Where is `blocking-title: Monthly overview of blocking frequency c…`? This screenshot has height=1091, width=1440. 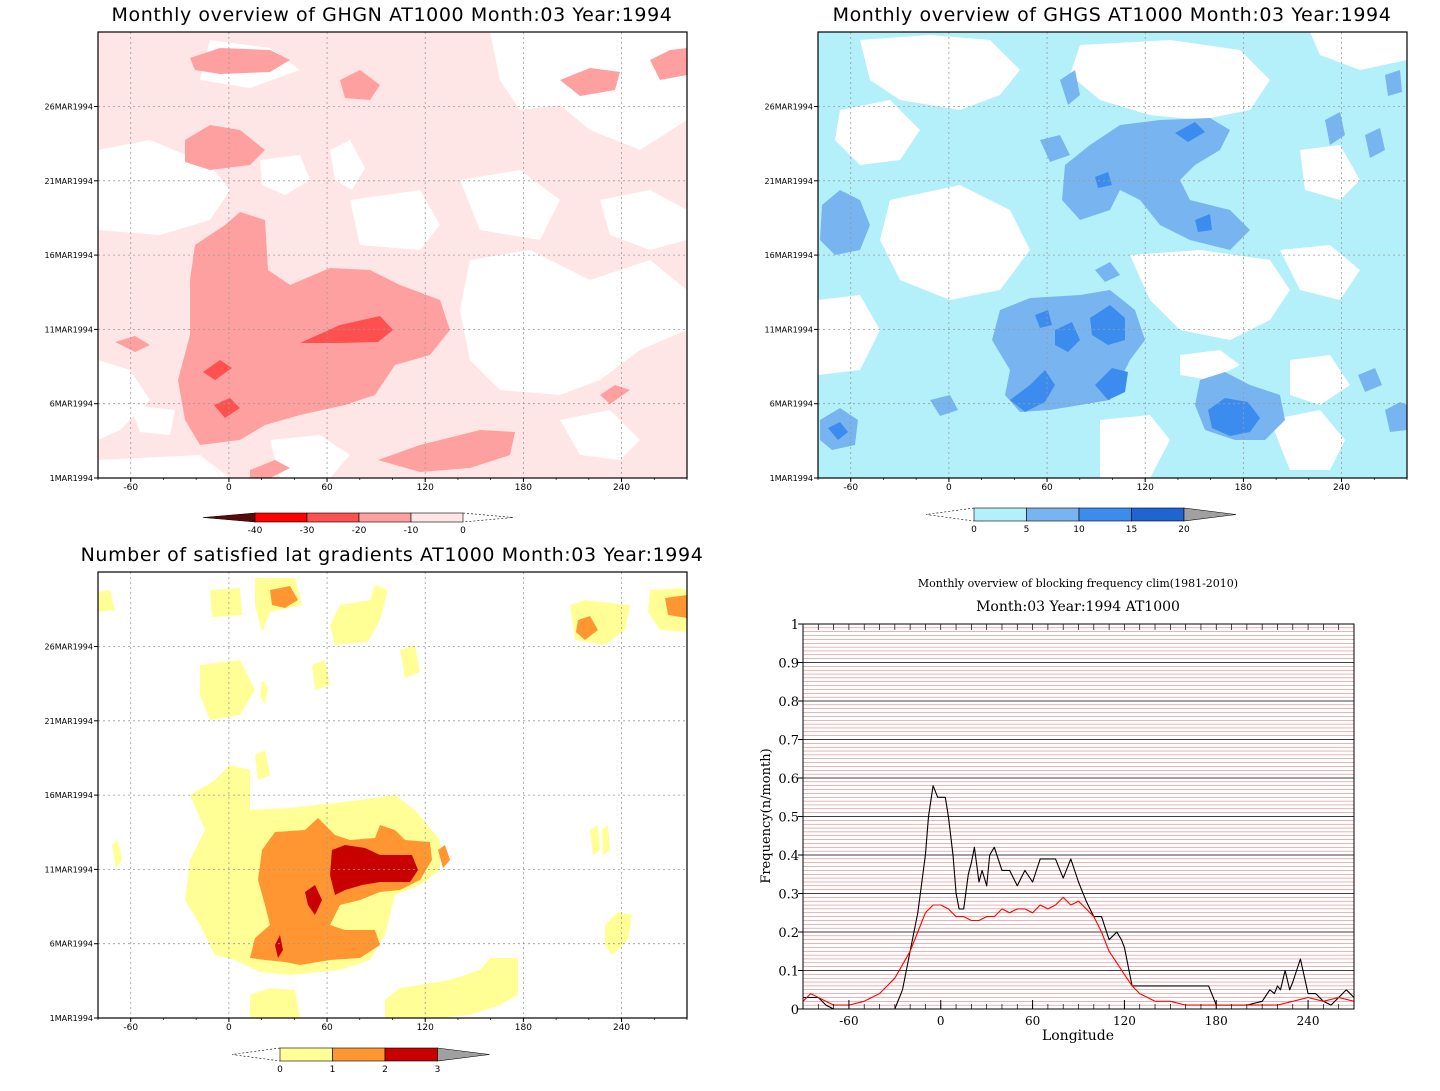 blocking-title: Monthly overview of blocking frequency c… is located at coordinates (1078, 583).